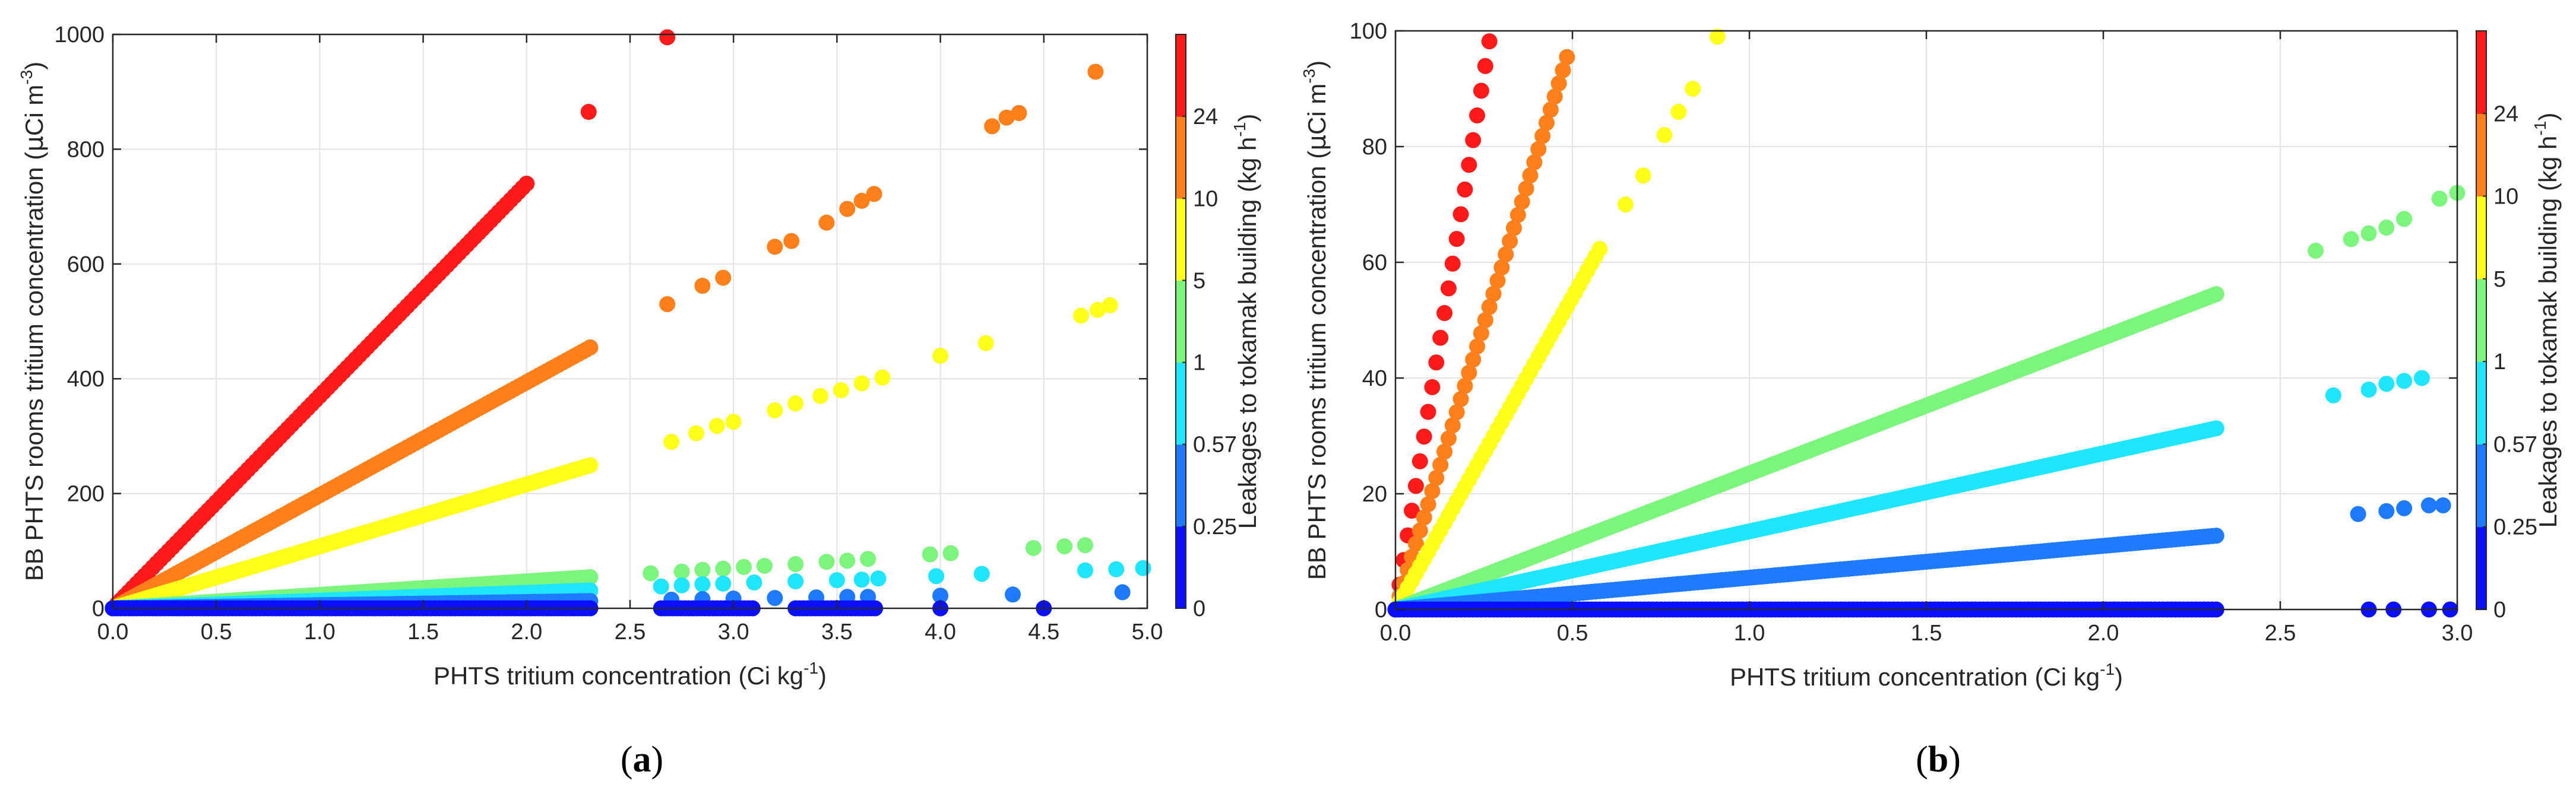 The image size is (2576, 800). What do you see at coordinates (113, 632) in the screenshot?
I see `x-tick-label: 0.0` at bounding box center [113, 632].